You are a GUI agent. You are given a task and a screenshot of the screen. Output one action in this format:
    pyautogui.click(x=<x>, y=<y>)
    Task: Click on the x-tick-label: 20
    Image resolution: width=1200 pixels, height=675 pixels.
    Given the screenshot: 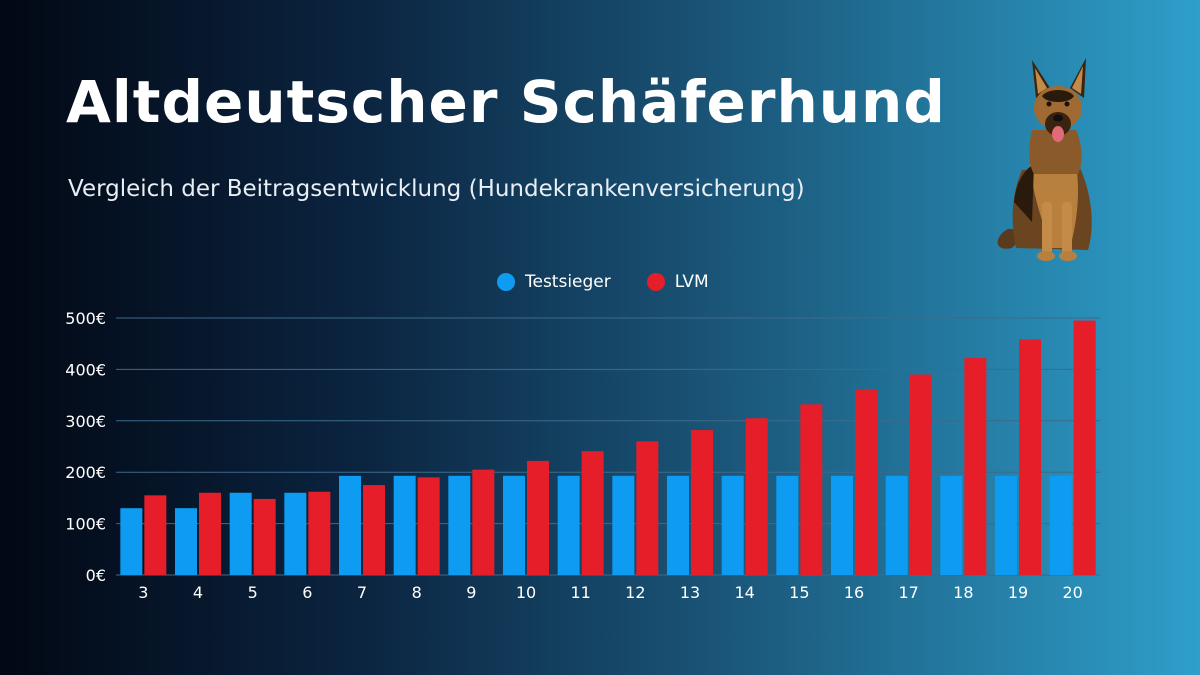 What is the action you would take?
    pyautogui.click(x=1072, y=592)
    